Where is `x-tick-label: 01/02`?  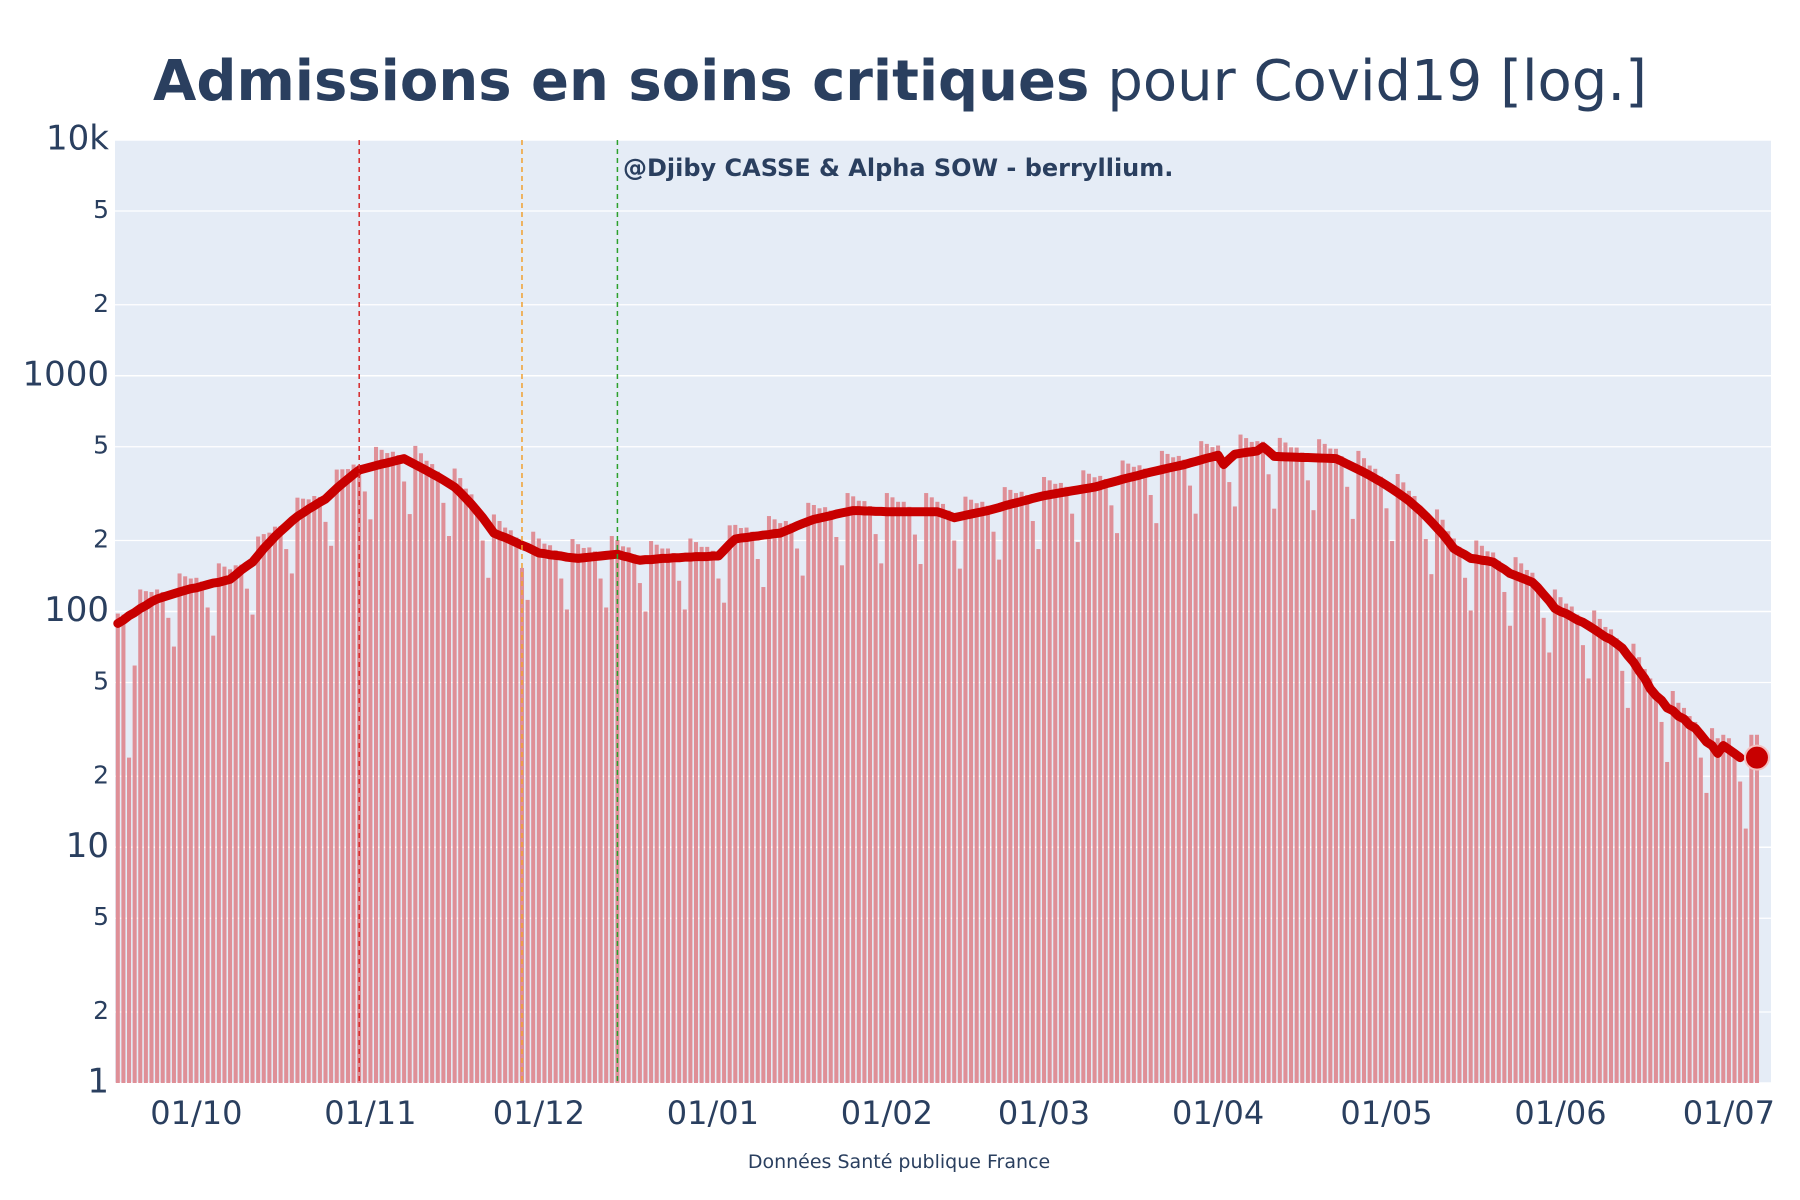
x-tick-label: 01/02 is located at coordinates (887, 1113).